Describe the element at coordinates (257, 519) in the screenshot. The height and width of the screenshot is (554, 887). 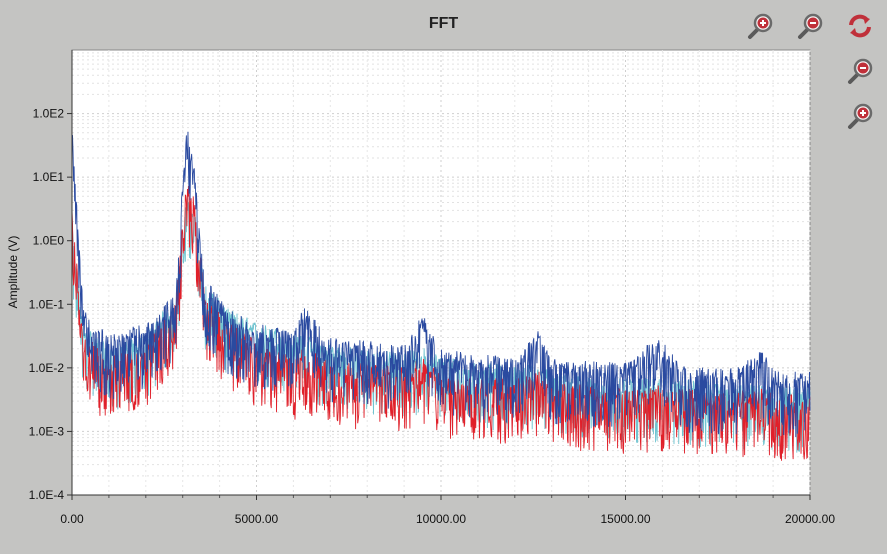
I see `x-tick-label: 5000.00` at that location.